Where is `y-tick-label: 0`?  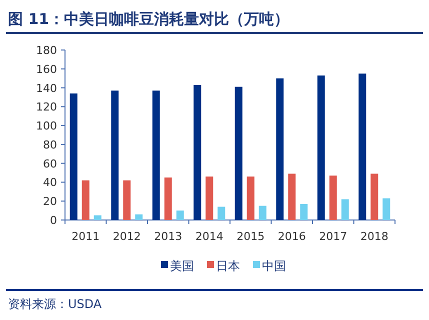
y-tick-label: 0 is located at coordinates (53, 220).